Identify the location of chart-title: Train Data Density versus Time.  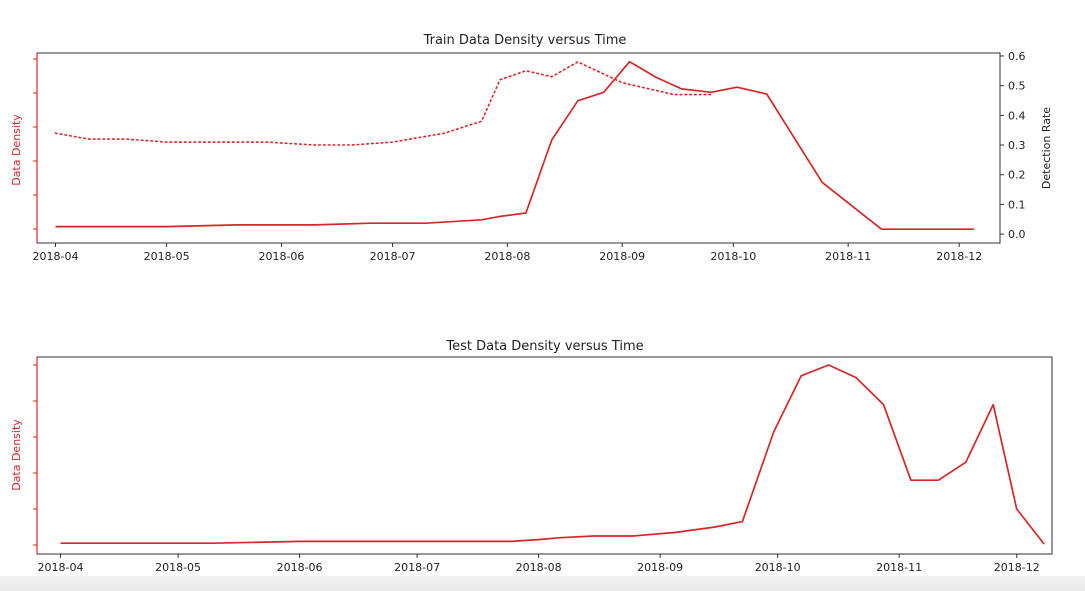
(525, 40).